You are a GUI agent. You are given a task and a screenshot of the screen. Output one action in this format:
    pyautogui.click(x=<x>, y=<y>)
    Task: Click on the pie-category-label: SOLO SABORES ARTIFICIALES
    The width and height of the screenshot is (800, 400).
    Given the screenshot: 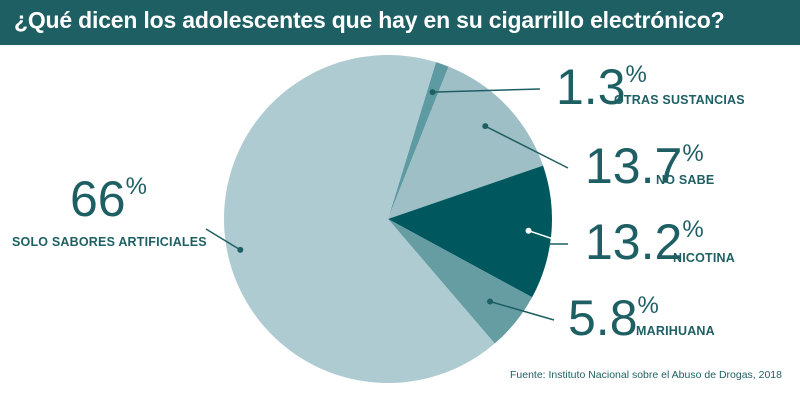 What is the action you would take?
    pyautogui.click(x=109, y=242)
    